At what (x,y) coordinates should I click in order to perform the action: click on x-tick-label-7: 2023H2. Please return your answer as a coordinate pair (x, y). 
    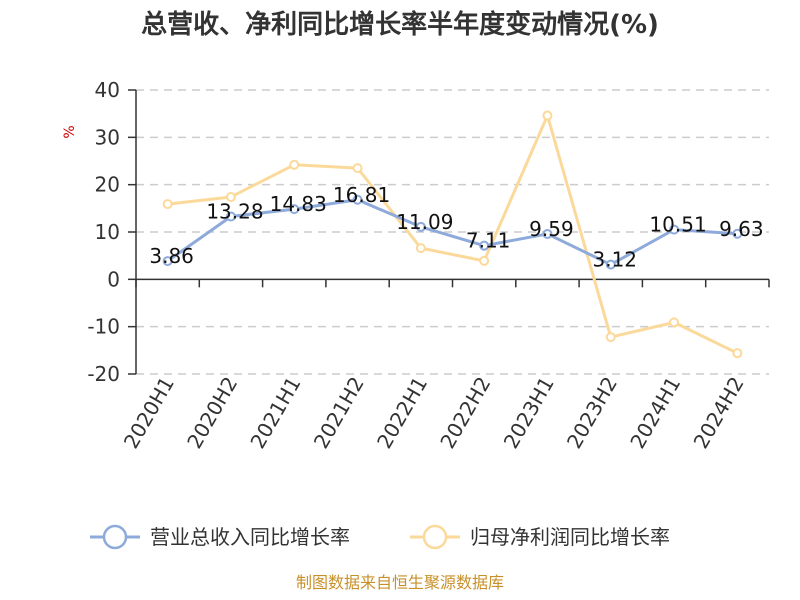
    Looking at the image, I should click on (592, 413).